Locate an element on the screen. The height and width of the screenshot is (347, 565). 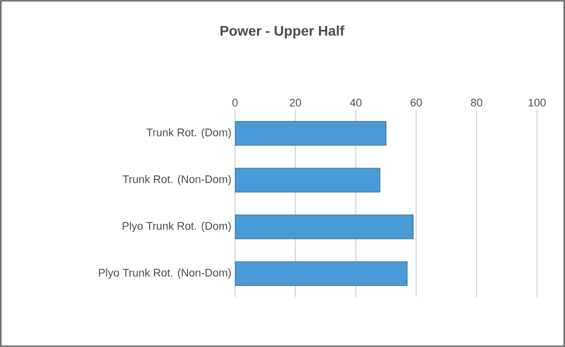
y-tick-label: Trunk Rot. (Non-Dom) is located at coordinates (176, 180).